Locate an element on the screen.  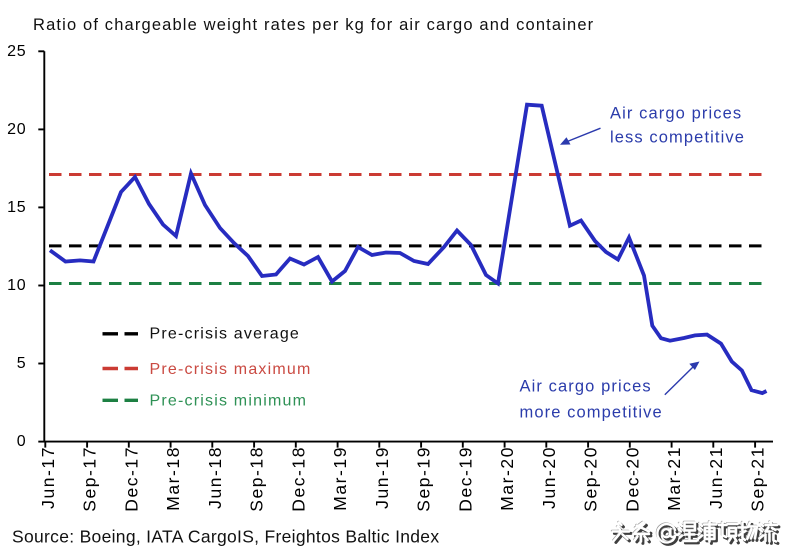
svg-text: Mar-20 is located at coordinates (507, 478).